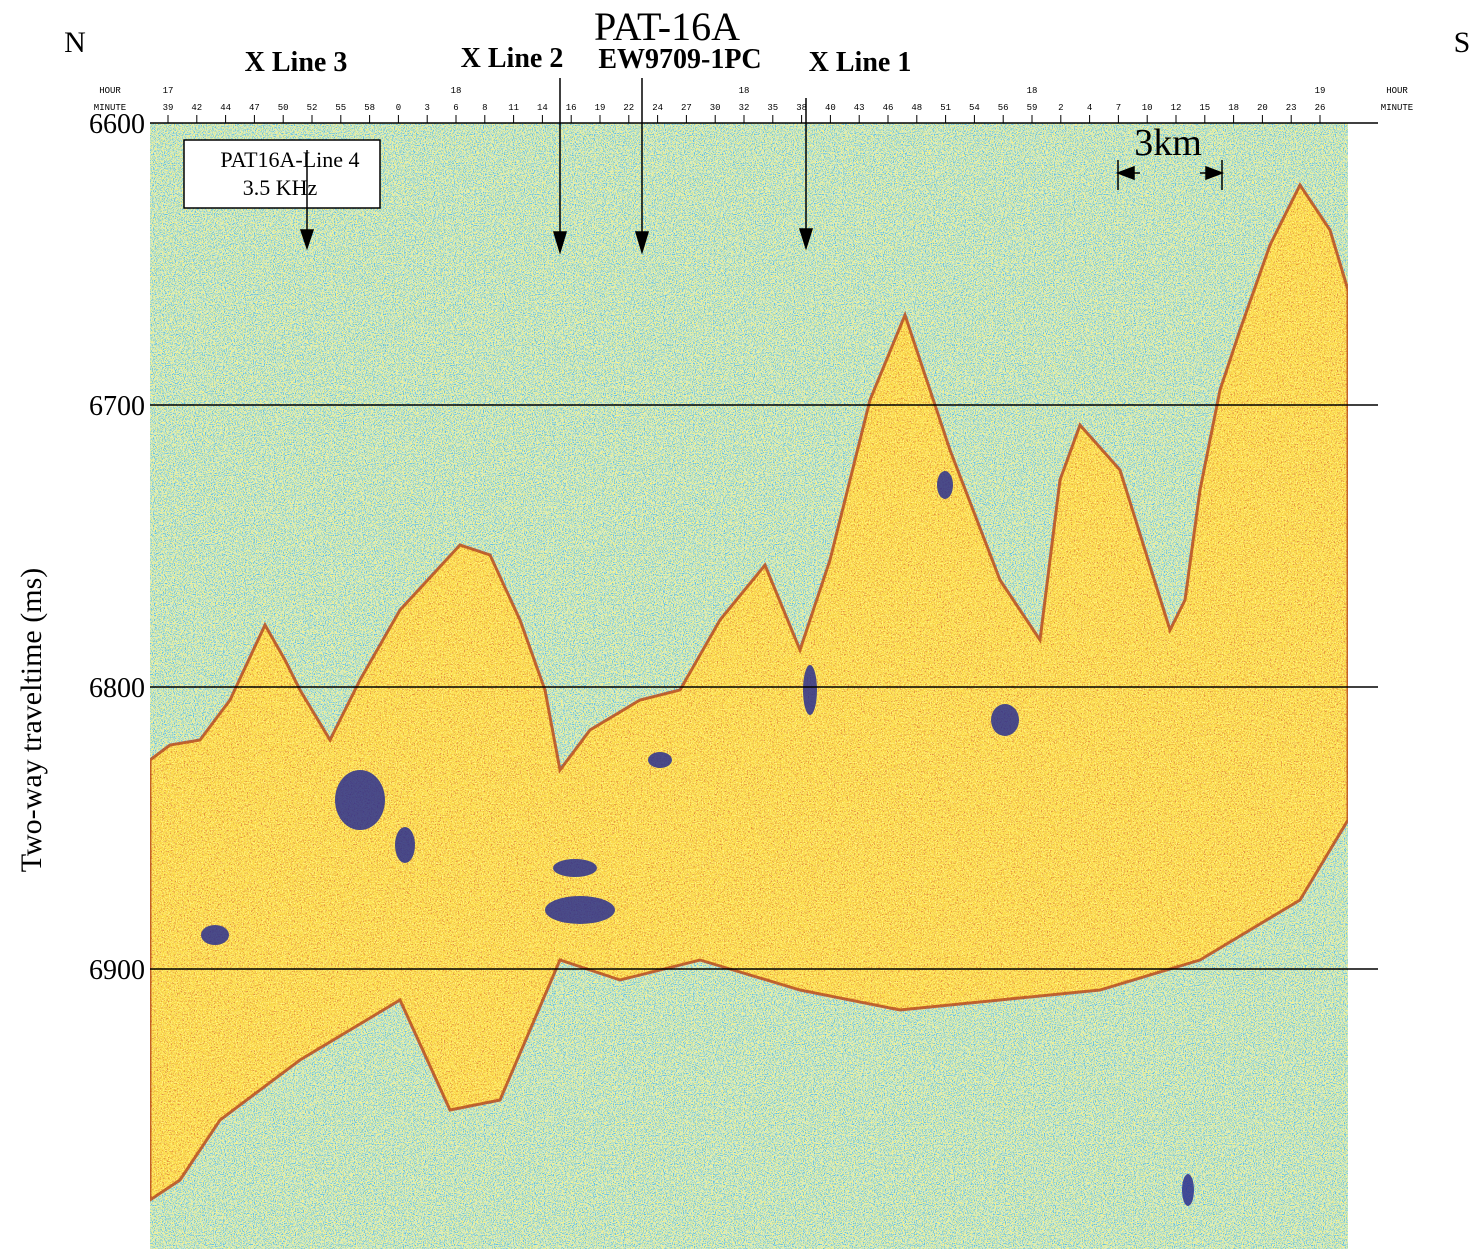  Describe the element at coordinates (801, 108) in the screenshot. I see `minute-label: 38` at that location.